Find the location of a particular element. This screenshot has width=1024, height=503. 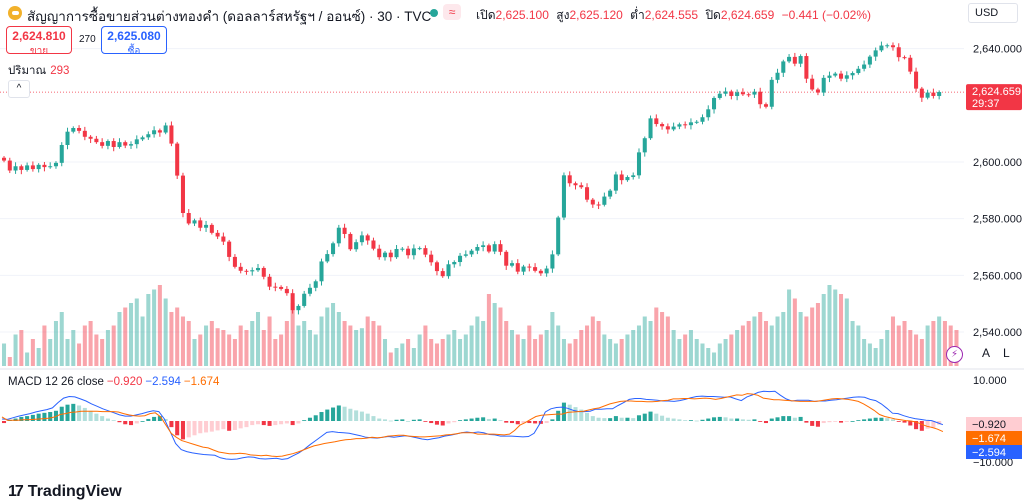

log-scale-button: L is located at coordinates (1006, 353).